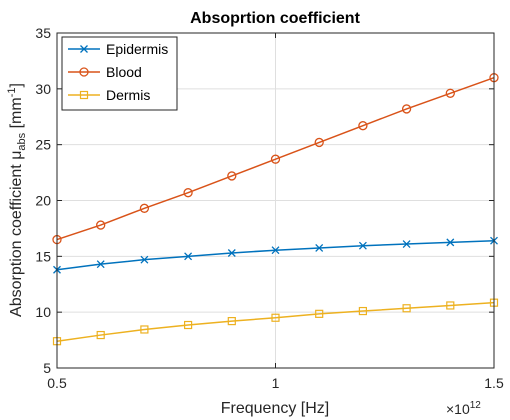 The height and width of the screenshot is (420, 510). What do you see at coordinates (12, 93) in the screenshot?
I see `y-axis-label-unit-sup: -1` at bounding box center [12, 93].